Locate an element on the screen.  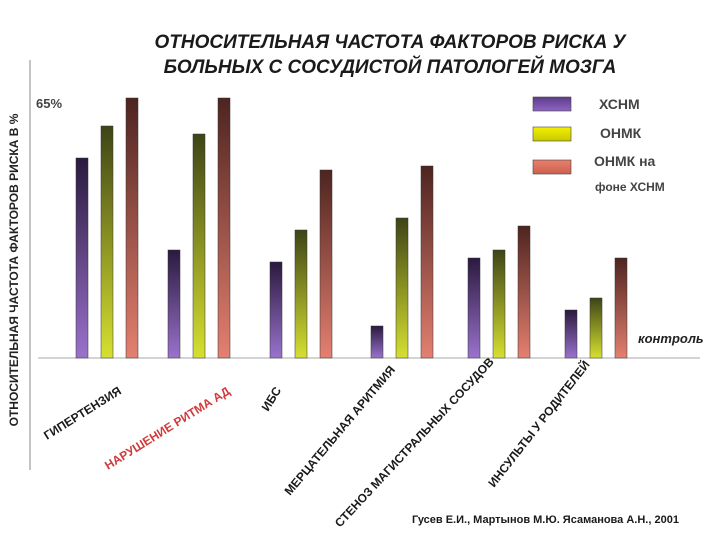
category-label-4: СТЕНОЗ МАГИСТРАЛЬНЫХ СОСУДОВ is located at coordinates (414, 442).